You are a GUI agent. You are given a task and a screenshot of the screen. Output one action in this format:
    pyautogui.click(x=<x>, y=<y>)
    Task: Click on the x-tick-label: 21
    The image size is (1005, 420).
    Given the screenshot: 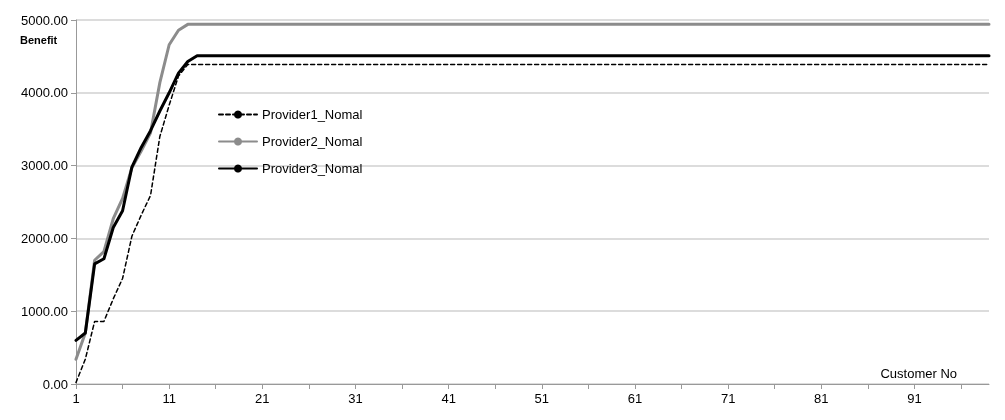 What is the action you would take?
    pyautogui.click(x=262, y=398)
    